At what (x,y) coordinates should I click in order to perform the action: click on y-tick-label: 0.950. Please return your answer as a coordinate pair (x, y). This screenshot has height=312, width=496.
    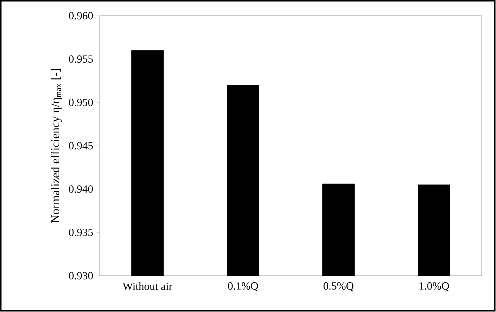
    Looking at the image, I should click on (81, 102).